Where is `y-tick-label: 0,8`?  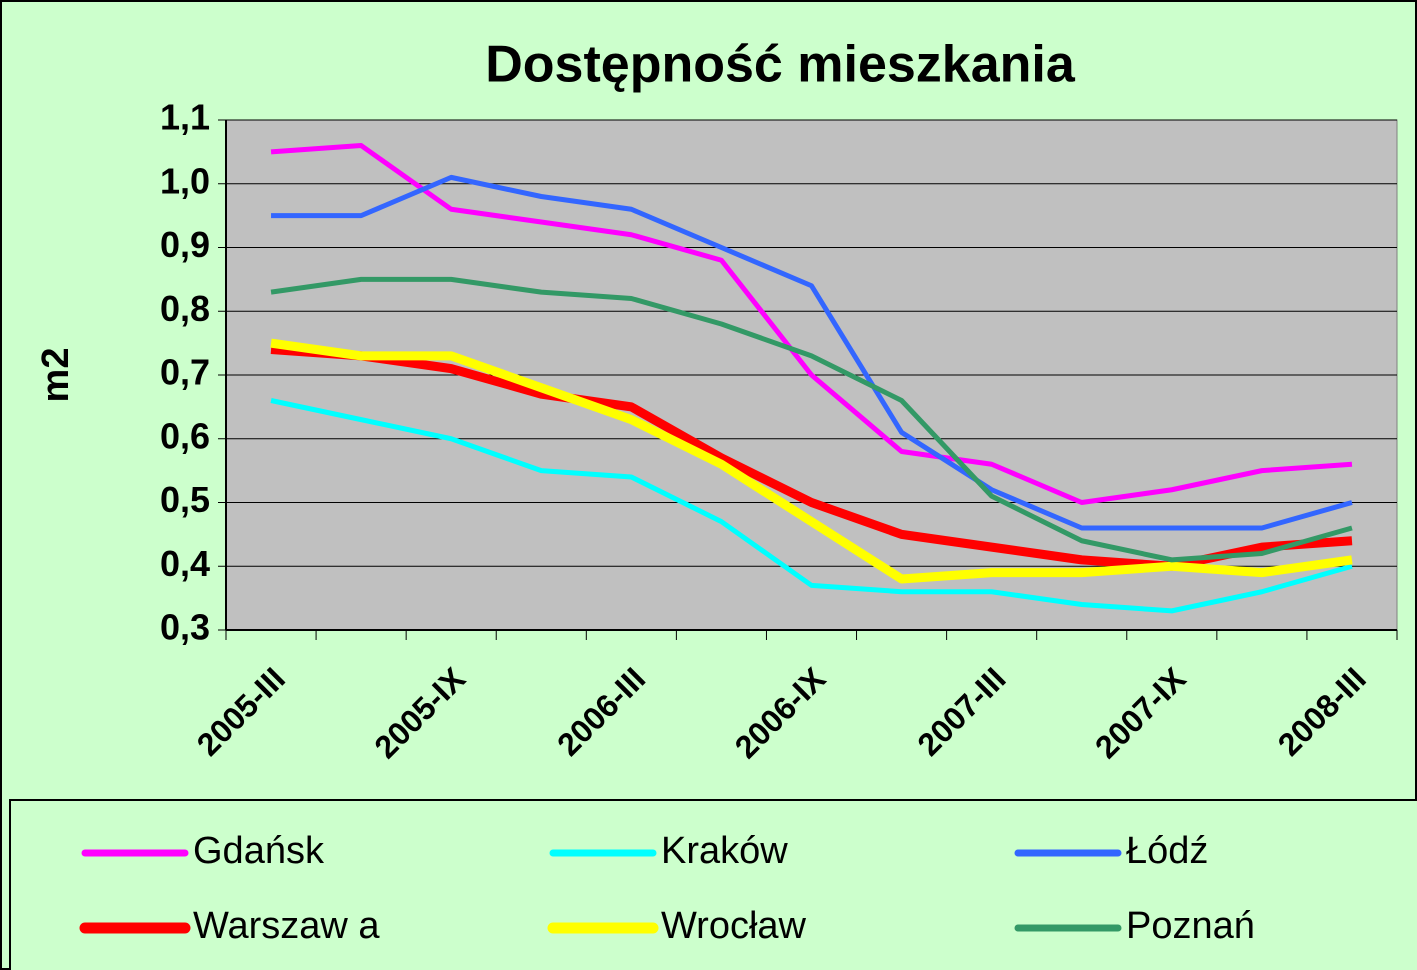
y-tick-label: 0,8 is located at coordinates (185, 308).